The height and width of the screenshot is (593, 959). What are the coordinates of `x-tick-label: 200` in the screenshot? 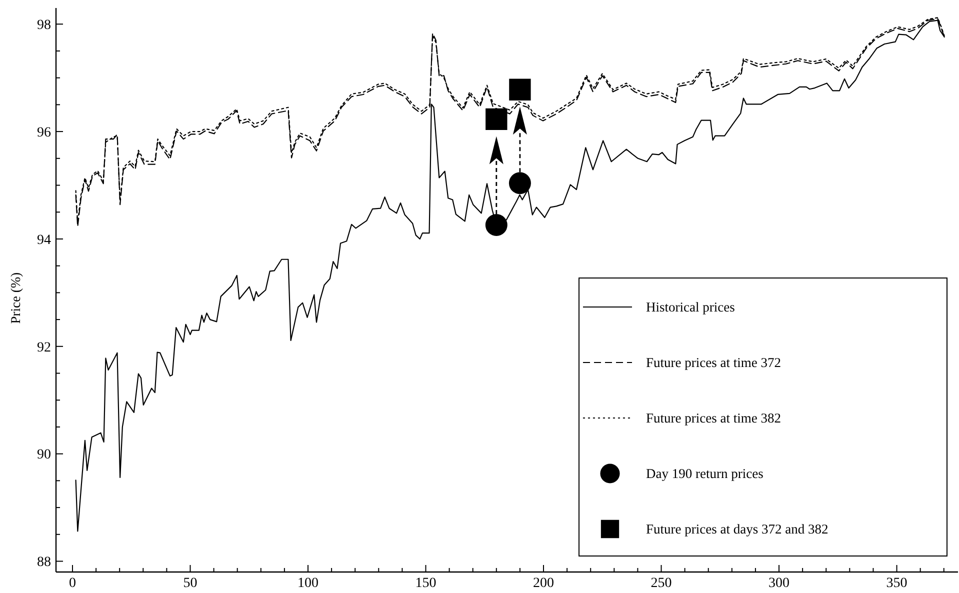 It's located at (543, 583).